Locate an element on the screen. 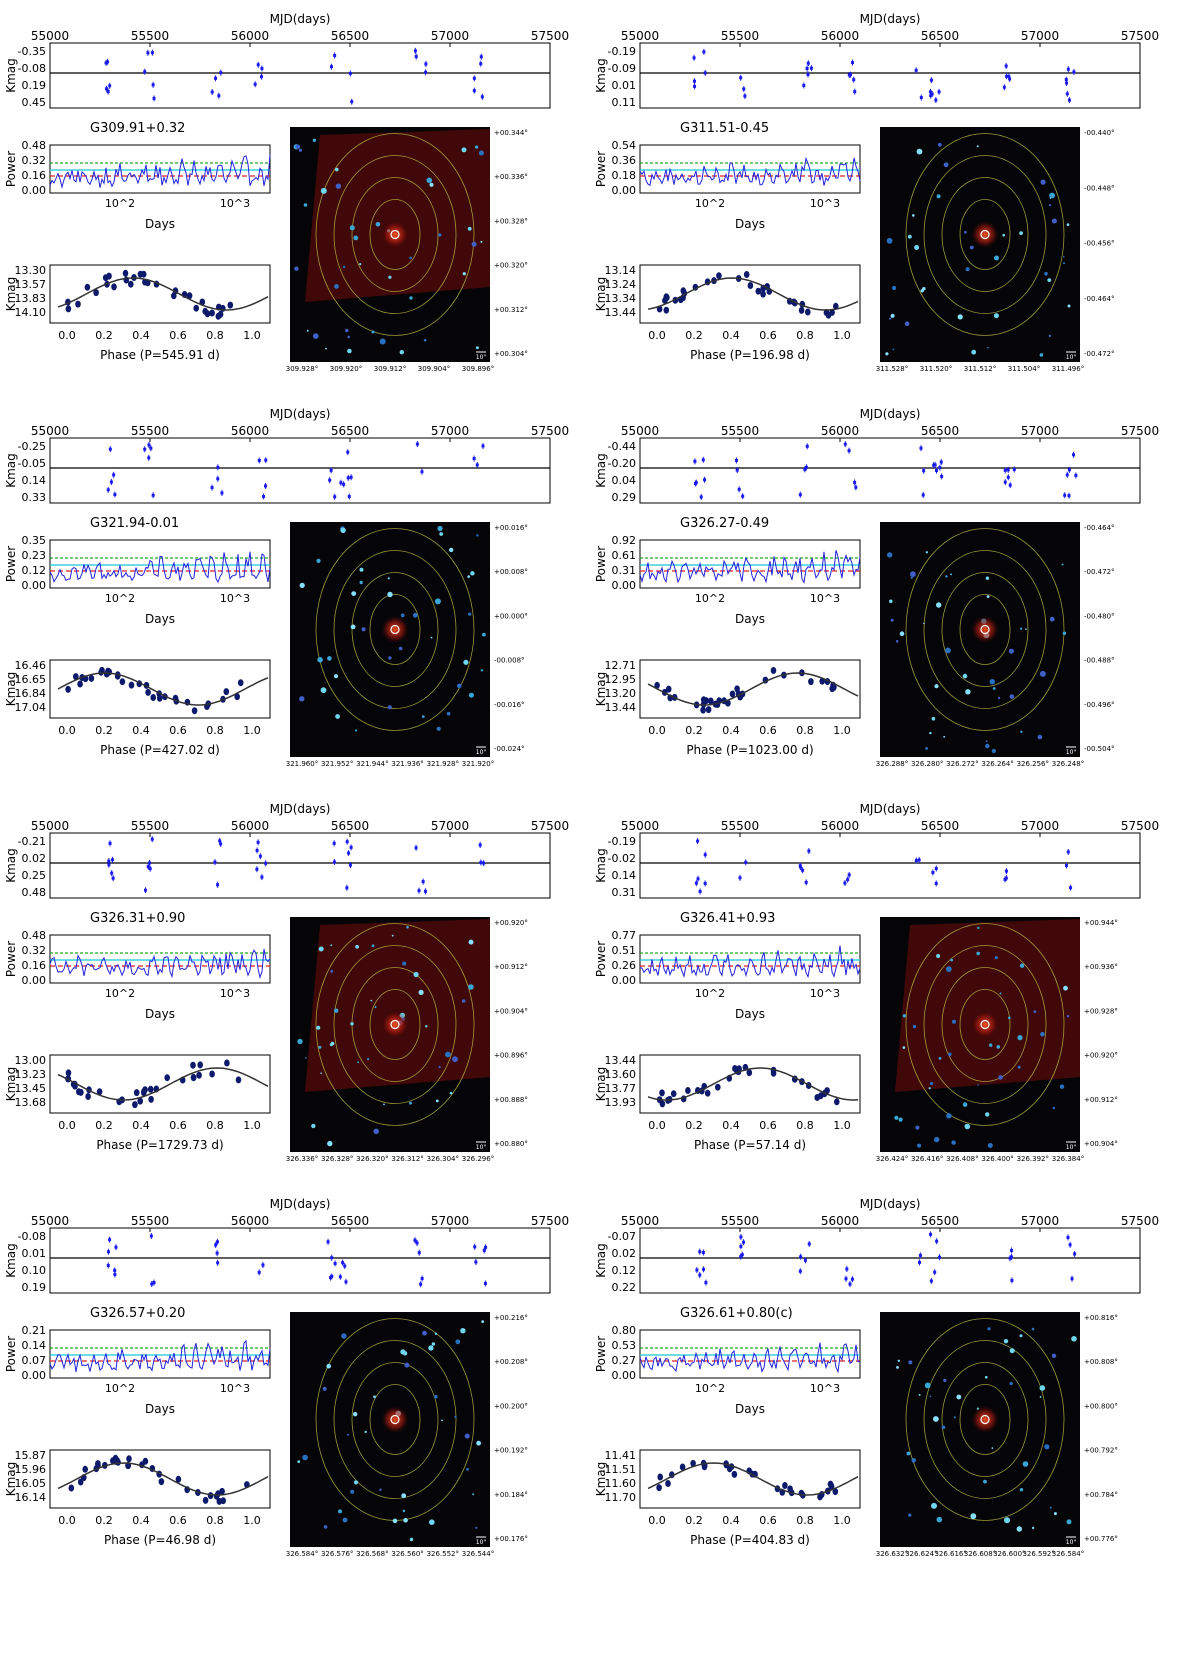  periodogram-series is located at coordinates (750, 962).